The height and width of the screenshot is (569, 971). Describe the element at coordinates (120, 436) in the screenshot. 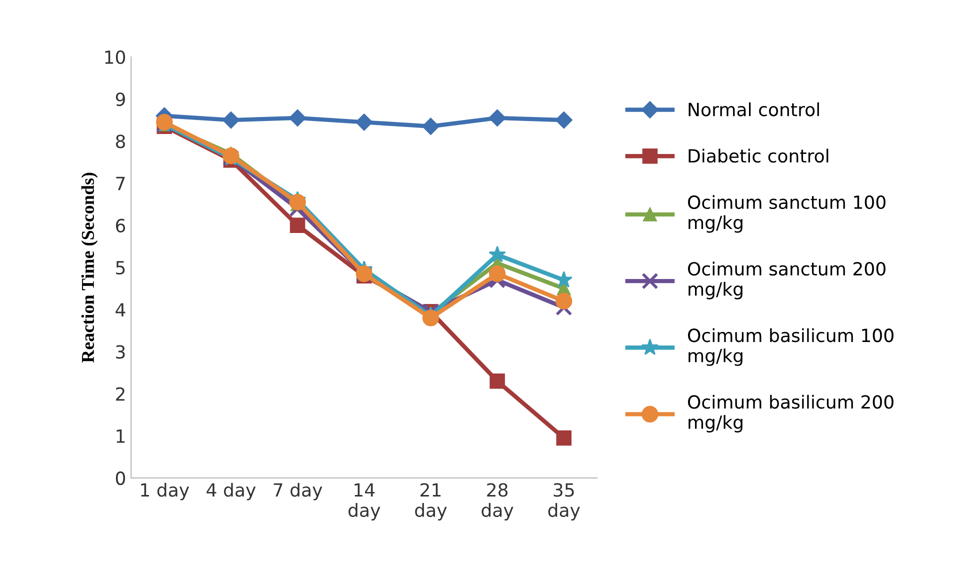

I see `y-tick-label: 1` at that location.